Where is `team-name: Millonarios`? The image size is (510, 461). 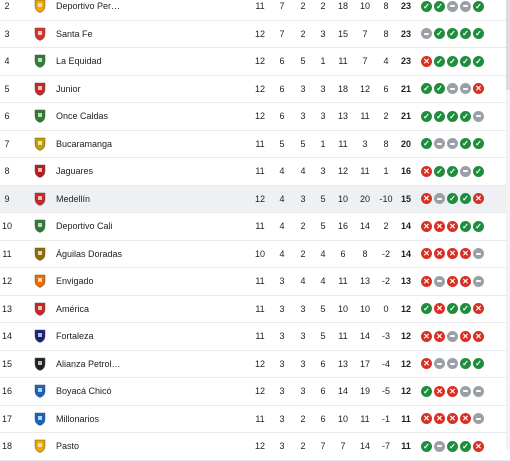
team-name: Millonarios is located at coordinates (78, 418).